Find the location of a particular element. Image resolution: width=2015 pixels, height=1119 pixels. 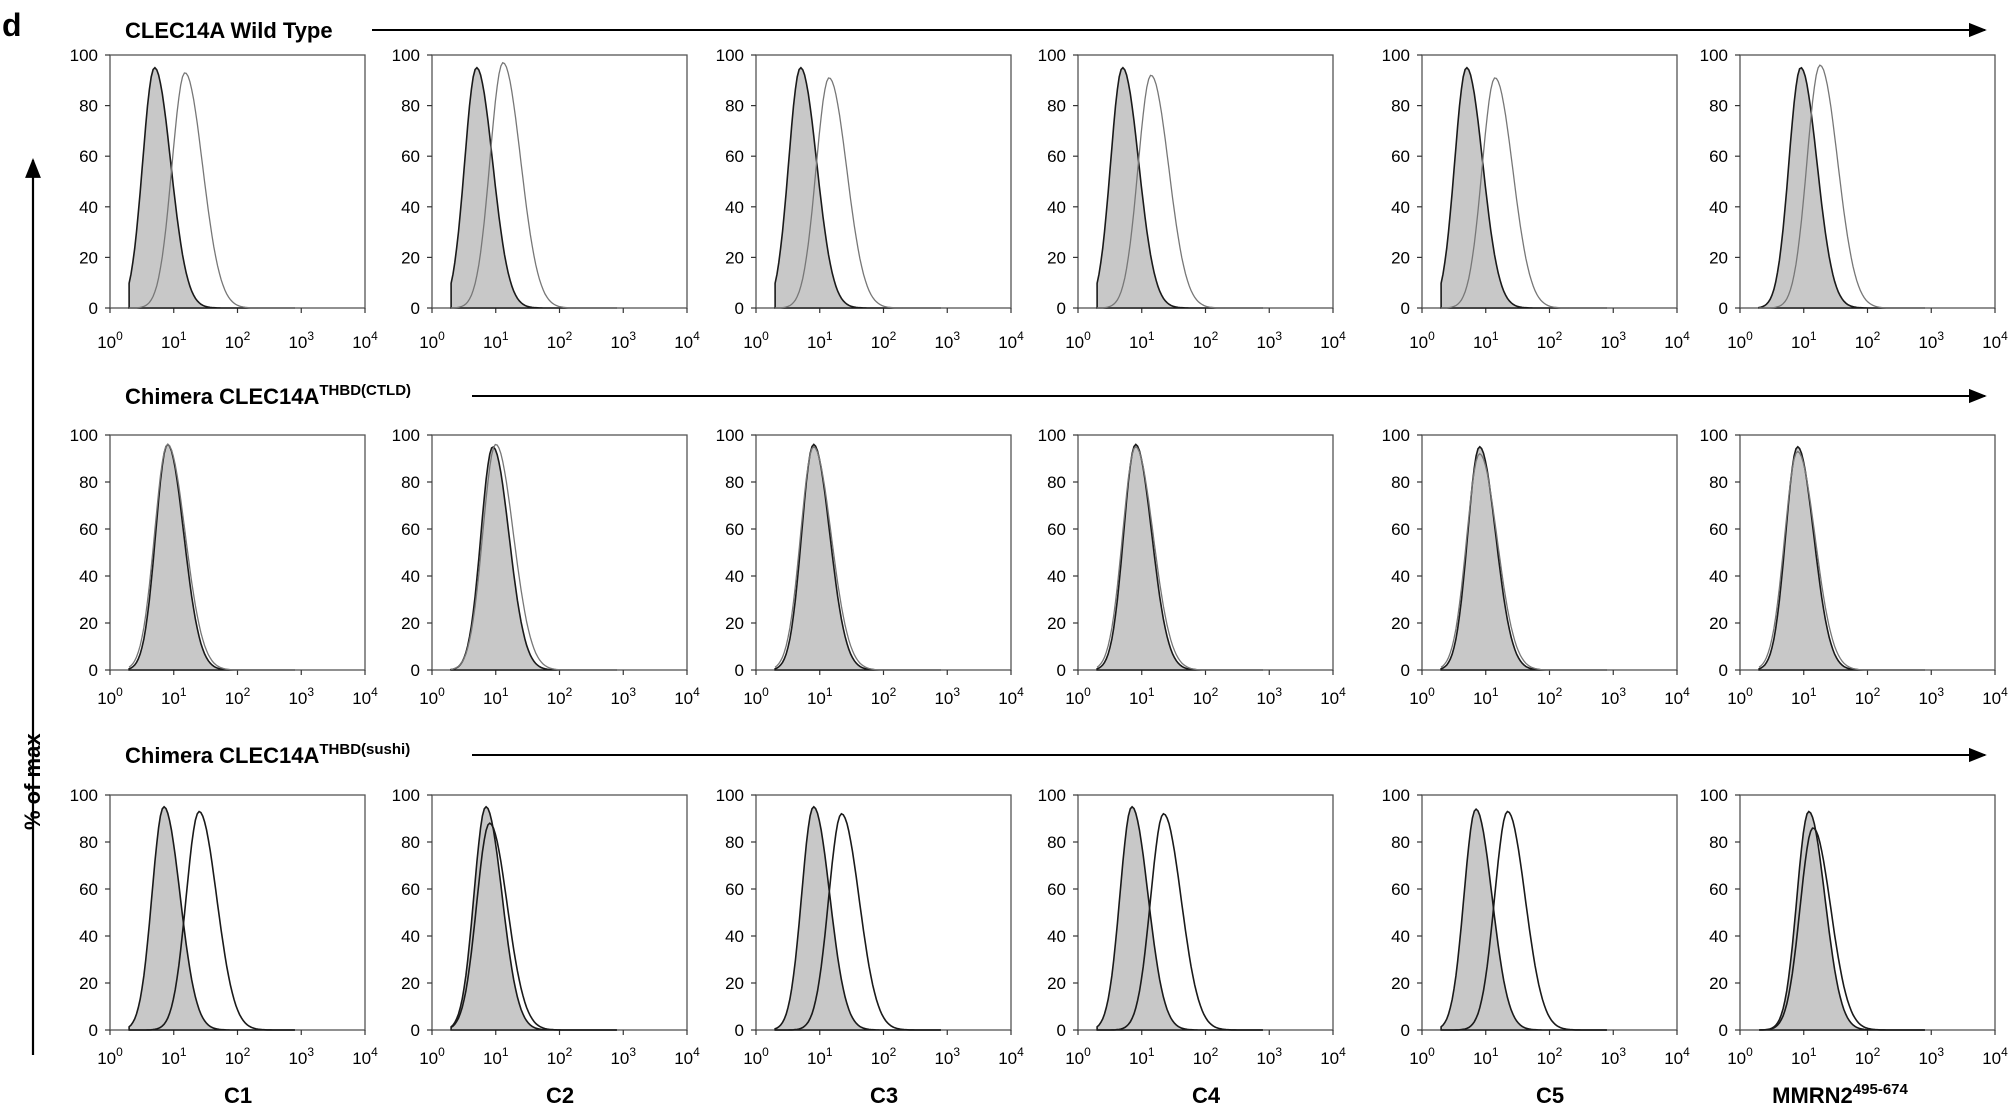

panel-r1-c2: 0 20 40 60 80 100 10⁰ 10¹ 10² 10³ 10⁴ is located at coordinates (546, 199).